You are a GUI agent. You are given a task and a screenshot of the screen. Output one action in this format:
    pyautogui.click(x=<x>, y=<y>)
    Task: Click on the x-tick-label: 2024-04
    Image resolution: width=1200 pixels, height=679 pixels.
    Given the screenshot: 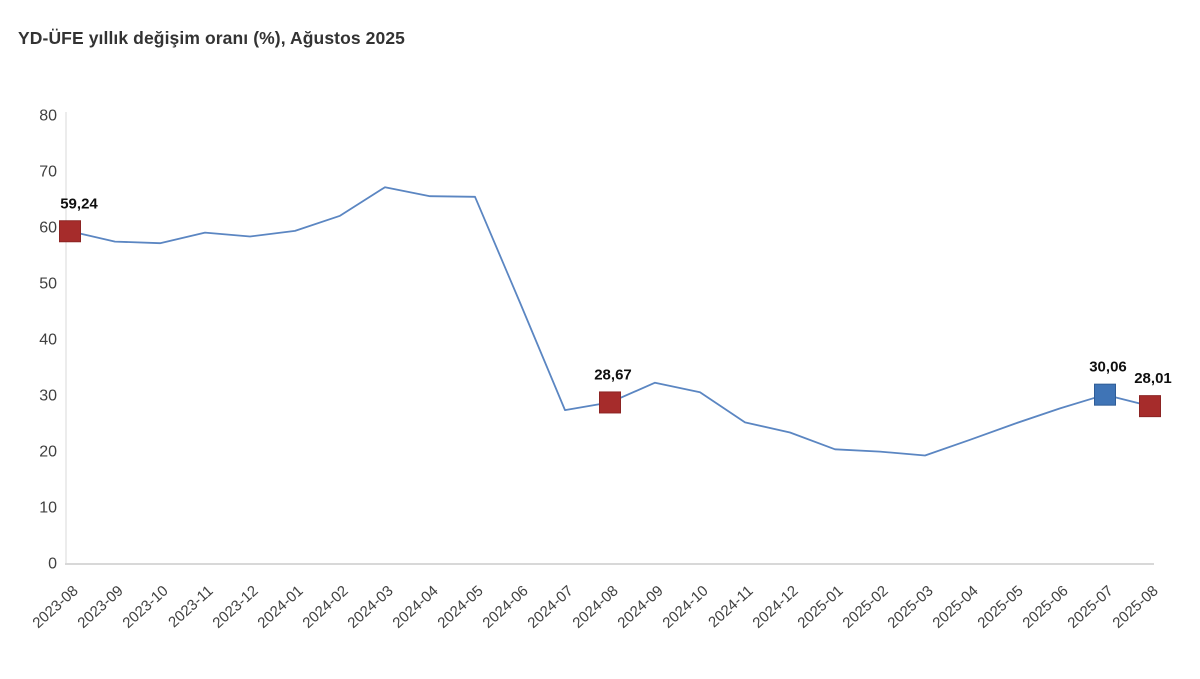 What is the action you would take?
    pyautogui.click(x=415, y=606)
    